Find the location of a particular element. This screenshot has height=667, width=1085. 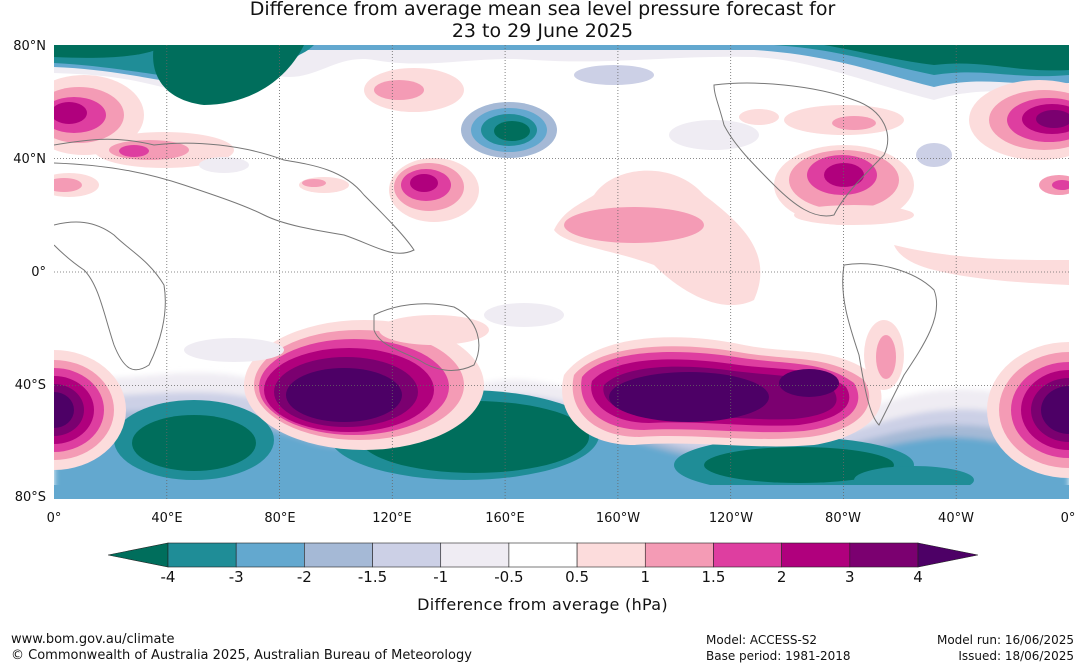

colorbar-tick-label: -1.5 is located at coordinates (372, 577).